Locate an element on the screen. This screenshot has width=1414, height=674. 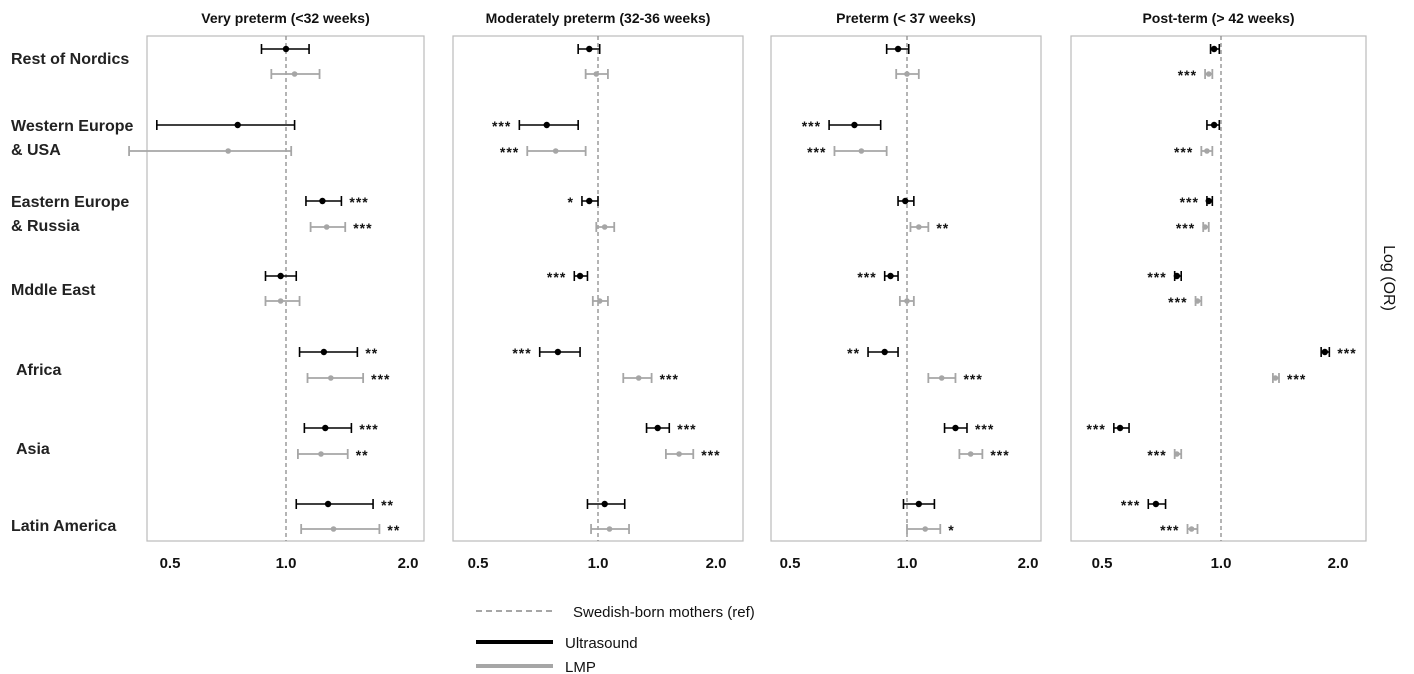
row-label: Western Europe is located at coordinates (72, 126).